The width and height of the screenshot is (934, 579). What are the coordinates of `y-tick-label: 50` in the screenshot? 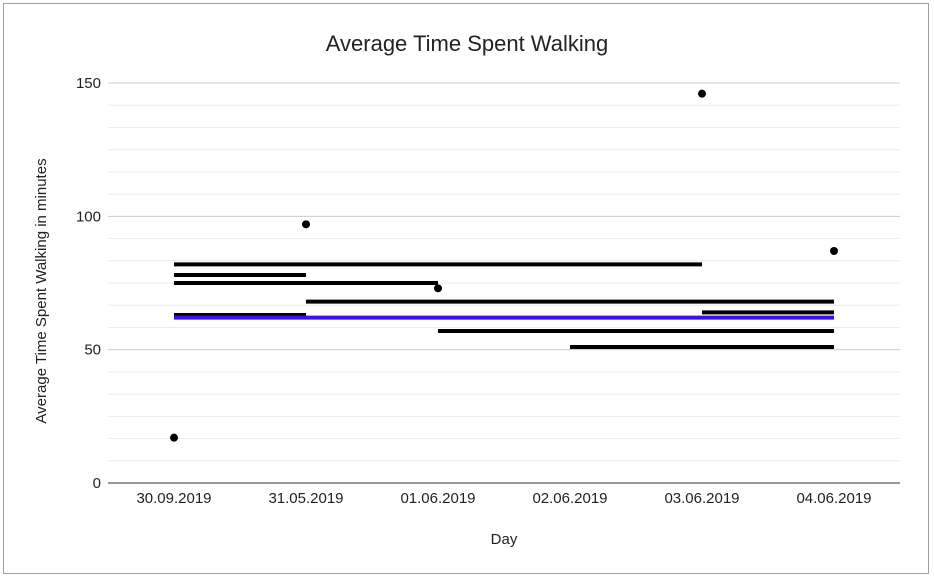 It's located at (92, 350).